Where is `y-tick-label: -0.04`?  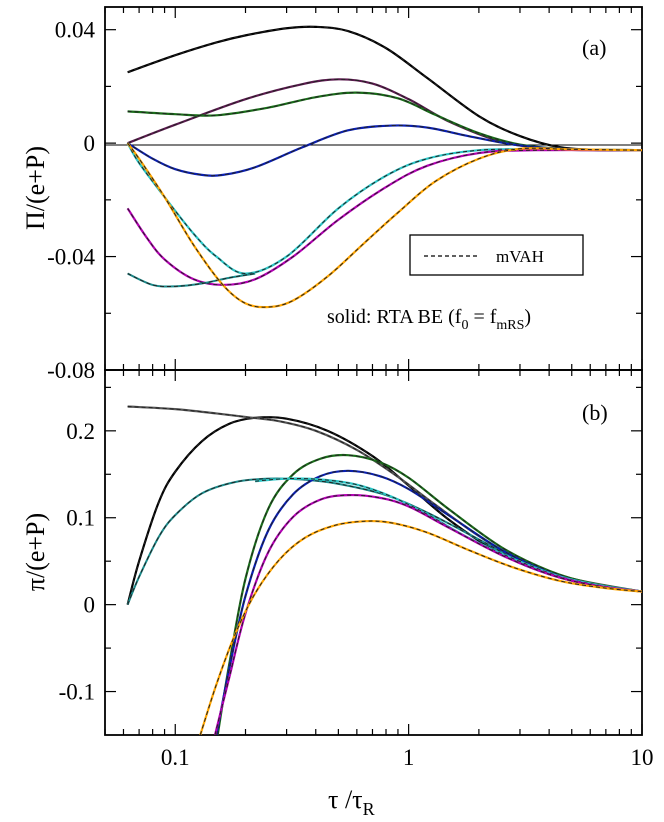
y-tick-label: -0.04 is located at coordinates (71, 257).